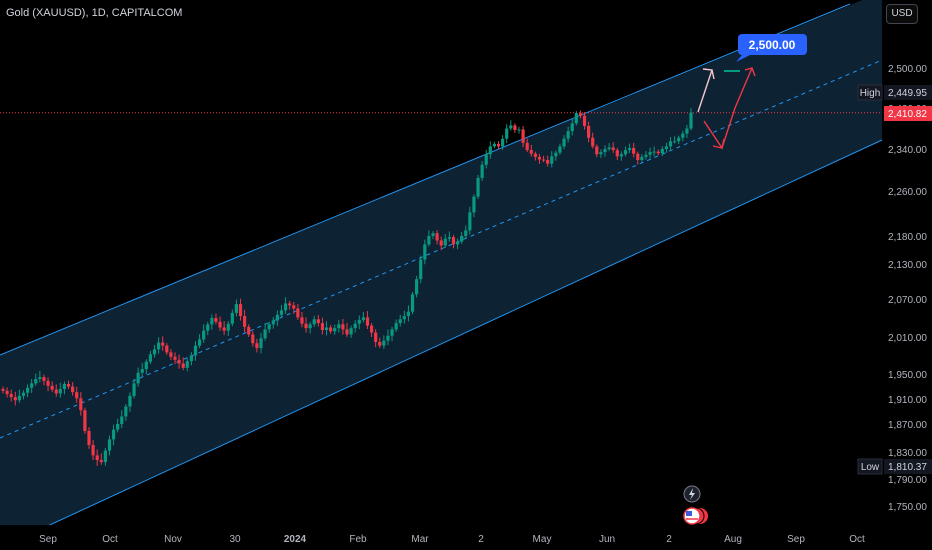  I want to click on currency-button: USD, so click(902, 14).